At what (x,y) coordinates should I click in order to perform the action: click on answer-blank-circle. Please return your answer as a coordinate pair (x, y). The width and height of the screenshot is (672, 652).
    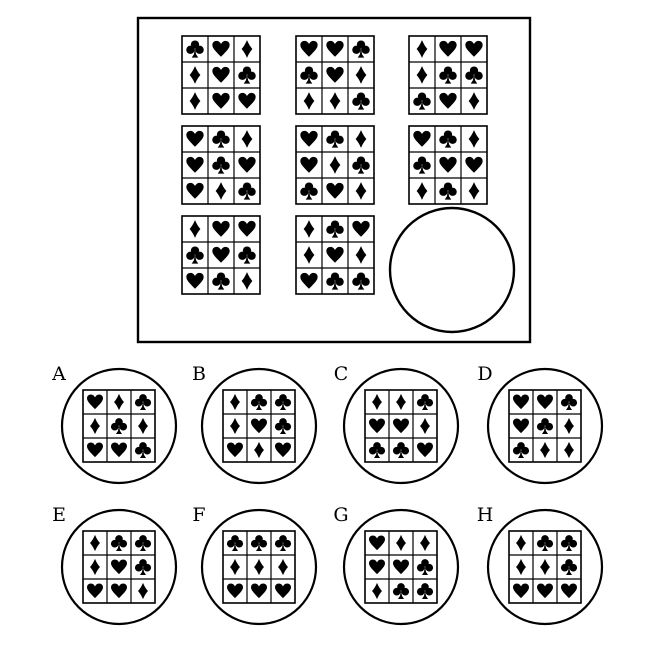
    Looking at the image, I should click on (452, 270).